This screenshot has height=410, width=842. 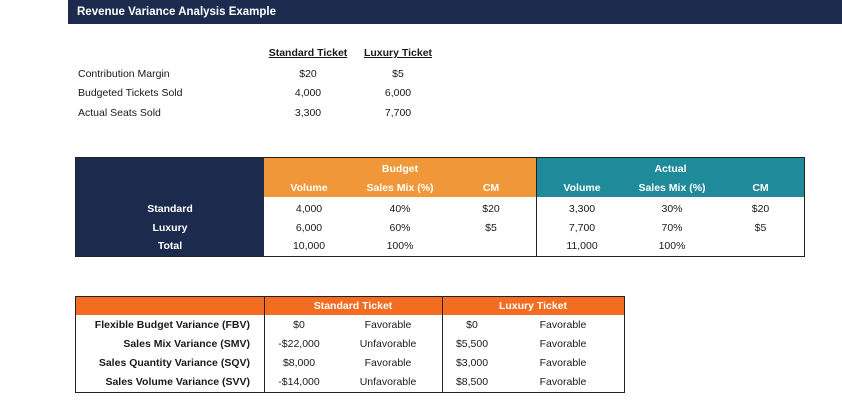 I want to click on inputs-cell: 4,000, so click(x=308, y=93).